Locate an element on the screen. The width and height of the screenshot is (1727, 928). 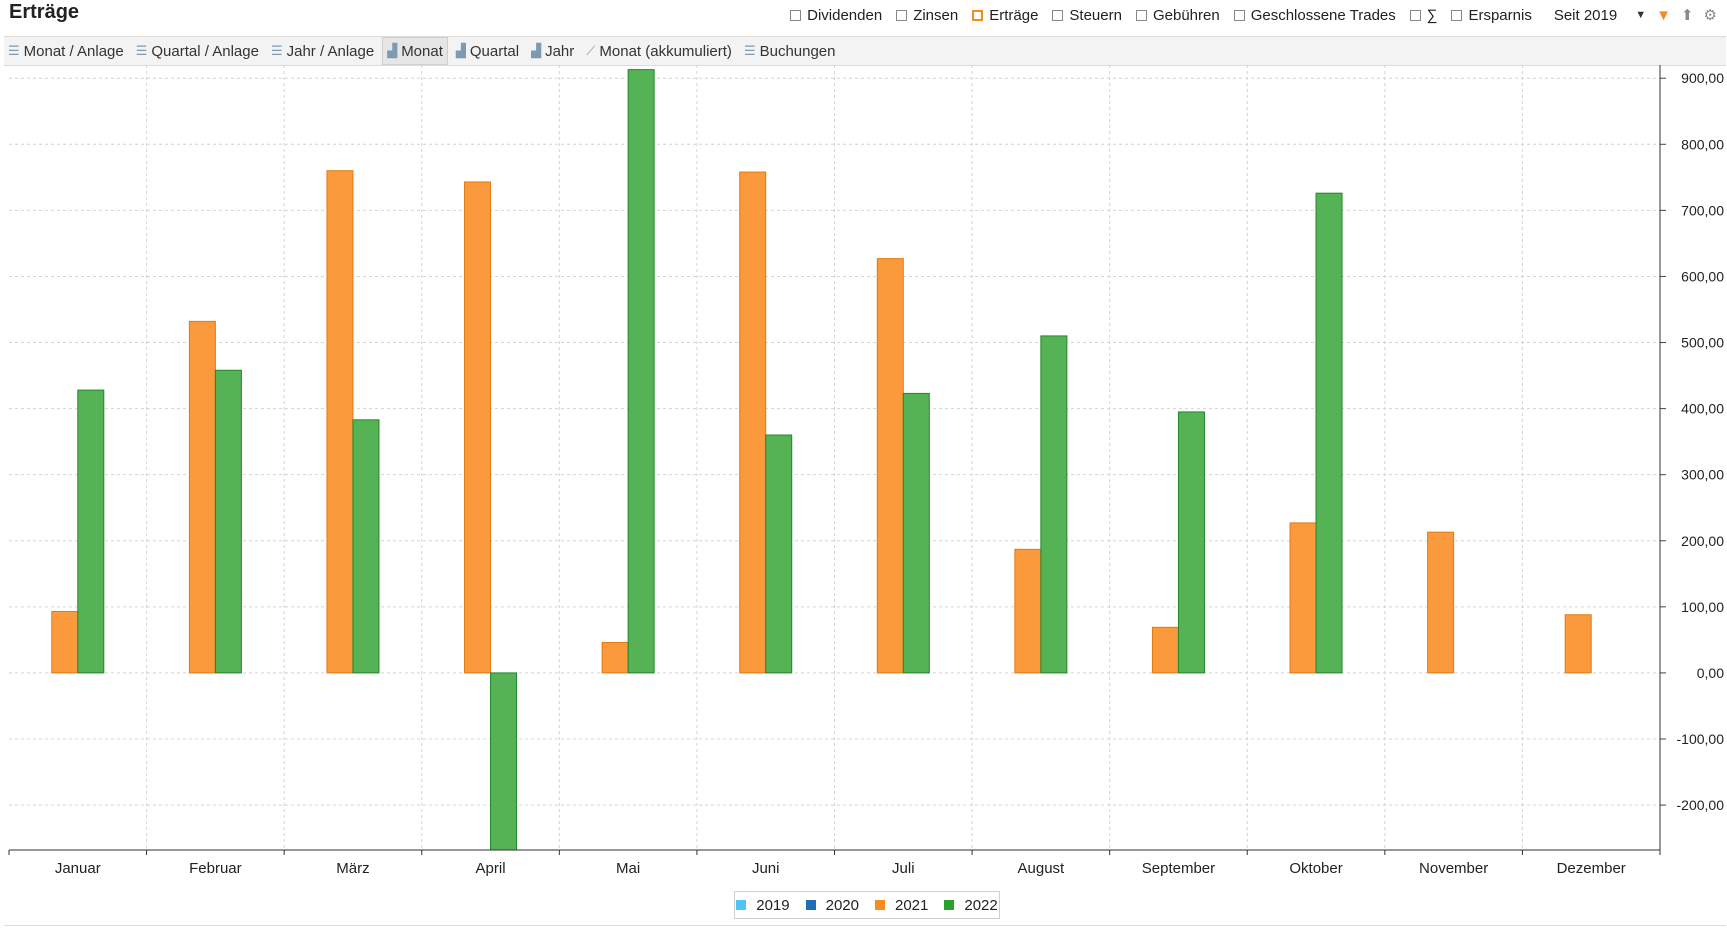
y-tick-label: 100,00 is located at coordinates (1702, 607).